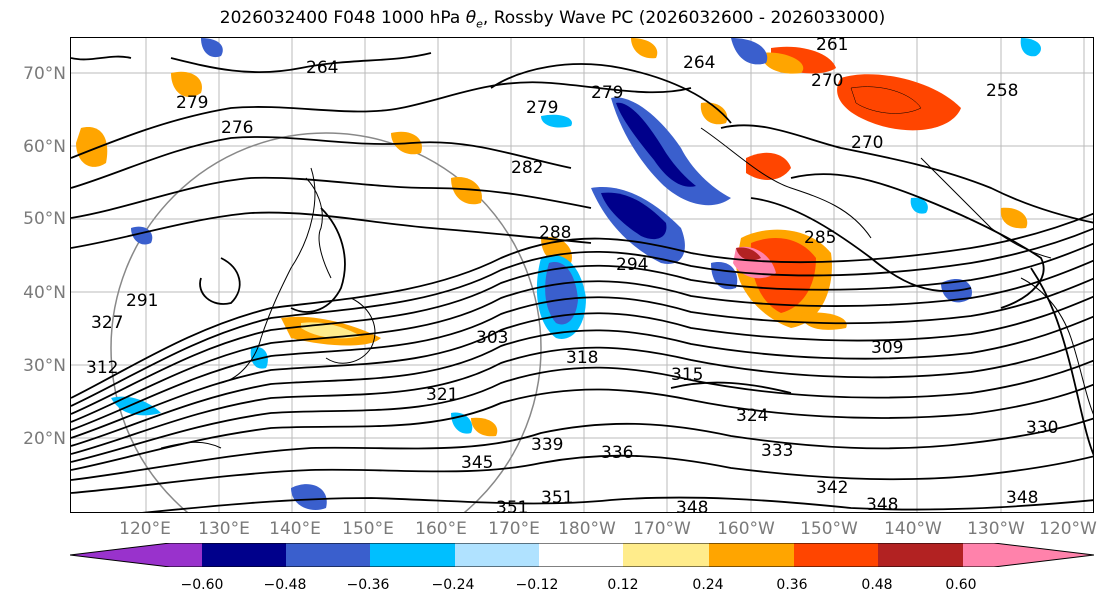 Image resolution: width=1105 pixels, height=606 pixels. I want to click on contour-label-303: 303, so click(492, 338).